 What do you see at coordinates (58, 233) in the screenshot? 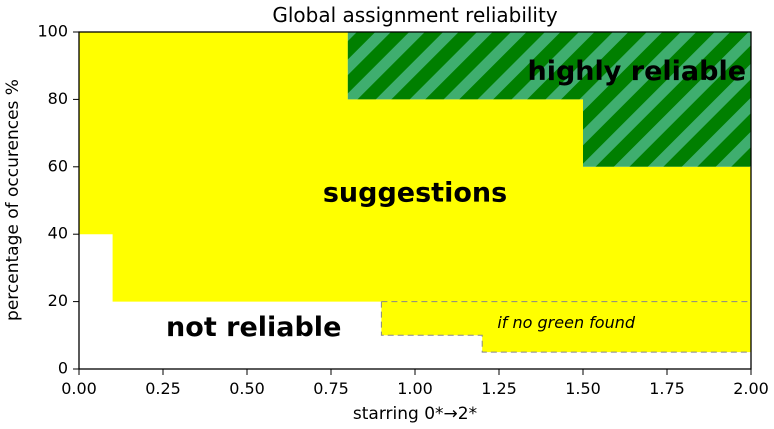
I see `y-tick-label: 40` at bounding box center [58, 233].